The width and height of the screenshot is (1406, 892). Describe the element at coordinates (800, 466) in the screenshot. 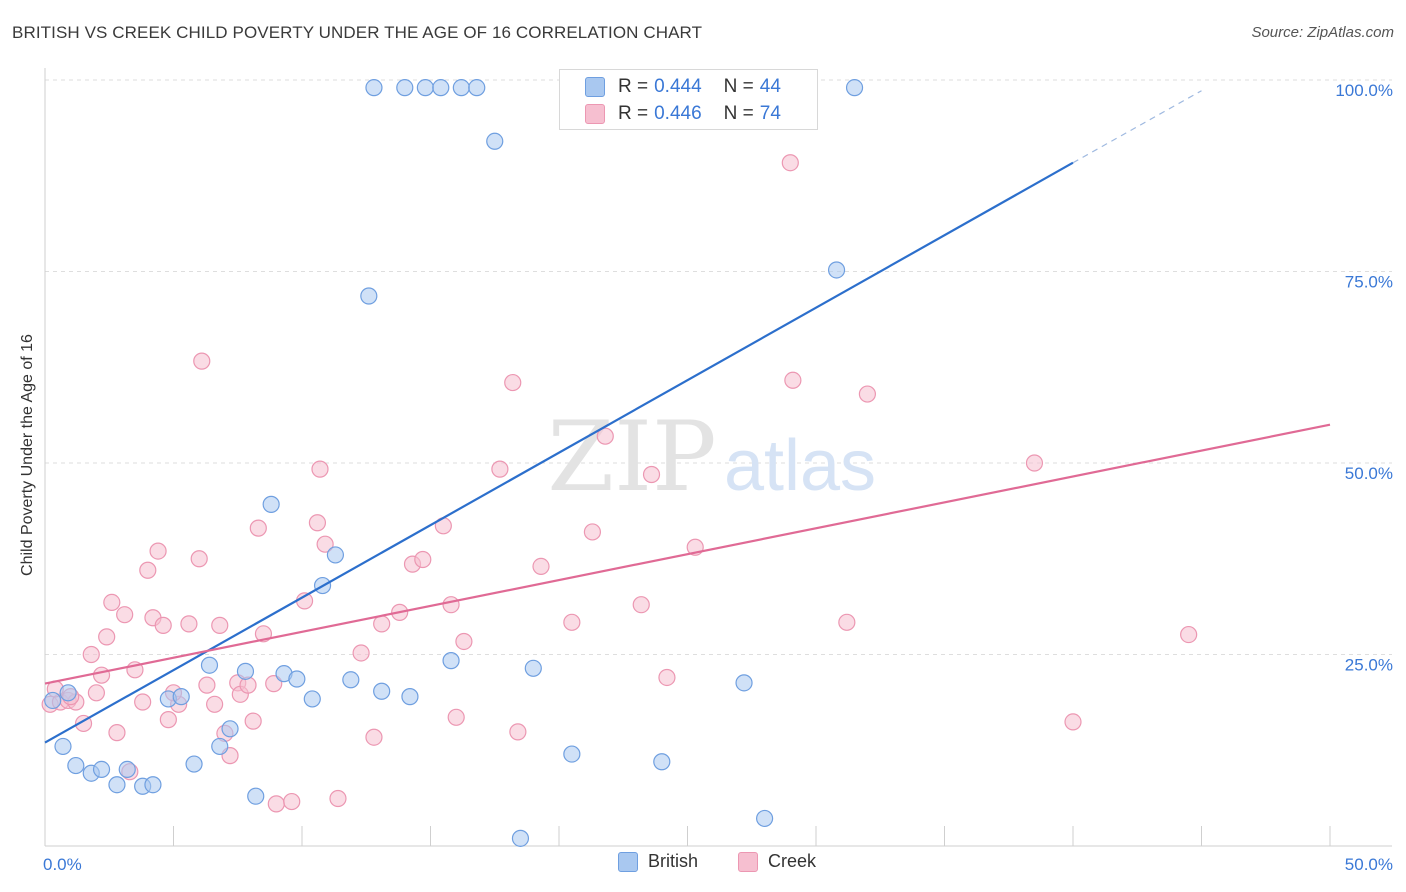

I see `watermark-atlas: atlas` at that location.